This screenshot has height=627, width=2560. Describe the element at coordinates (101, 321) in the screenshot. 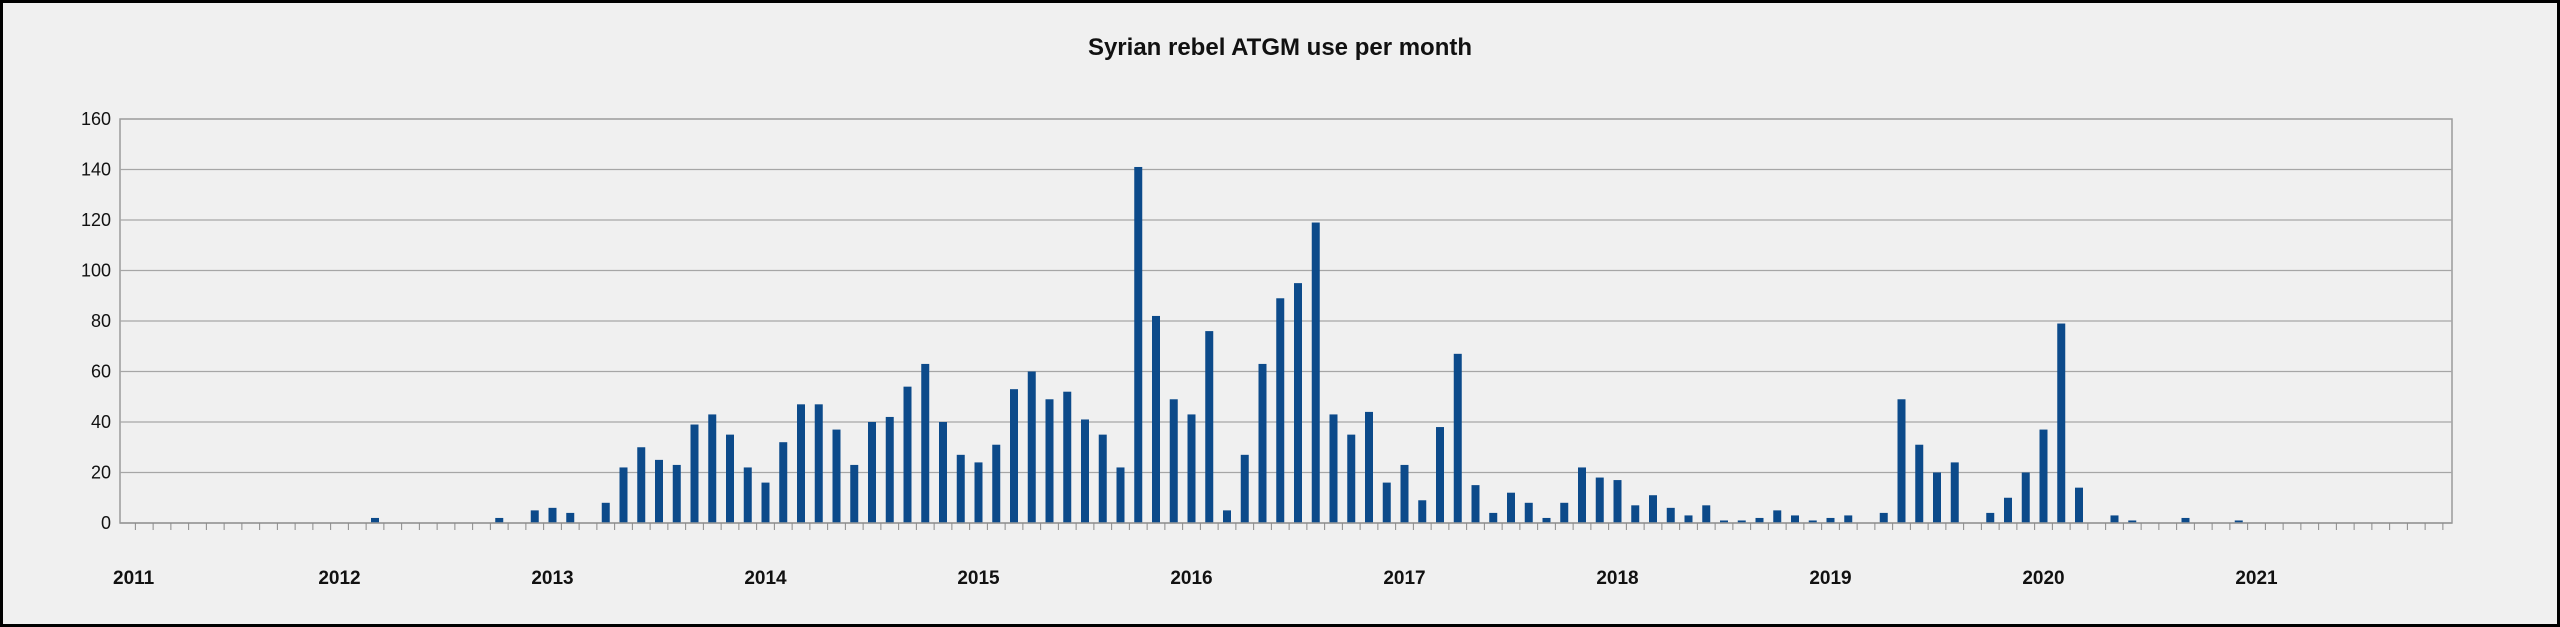

I see `y-tick-label: 80` at that location.